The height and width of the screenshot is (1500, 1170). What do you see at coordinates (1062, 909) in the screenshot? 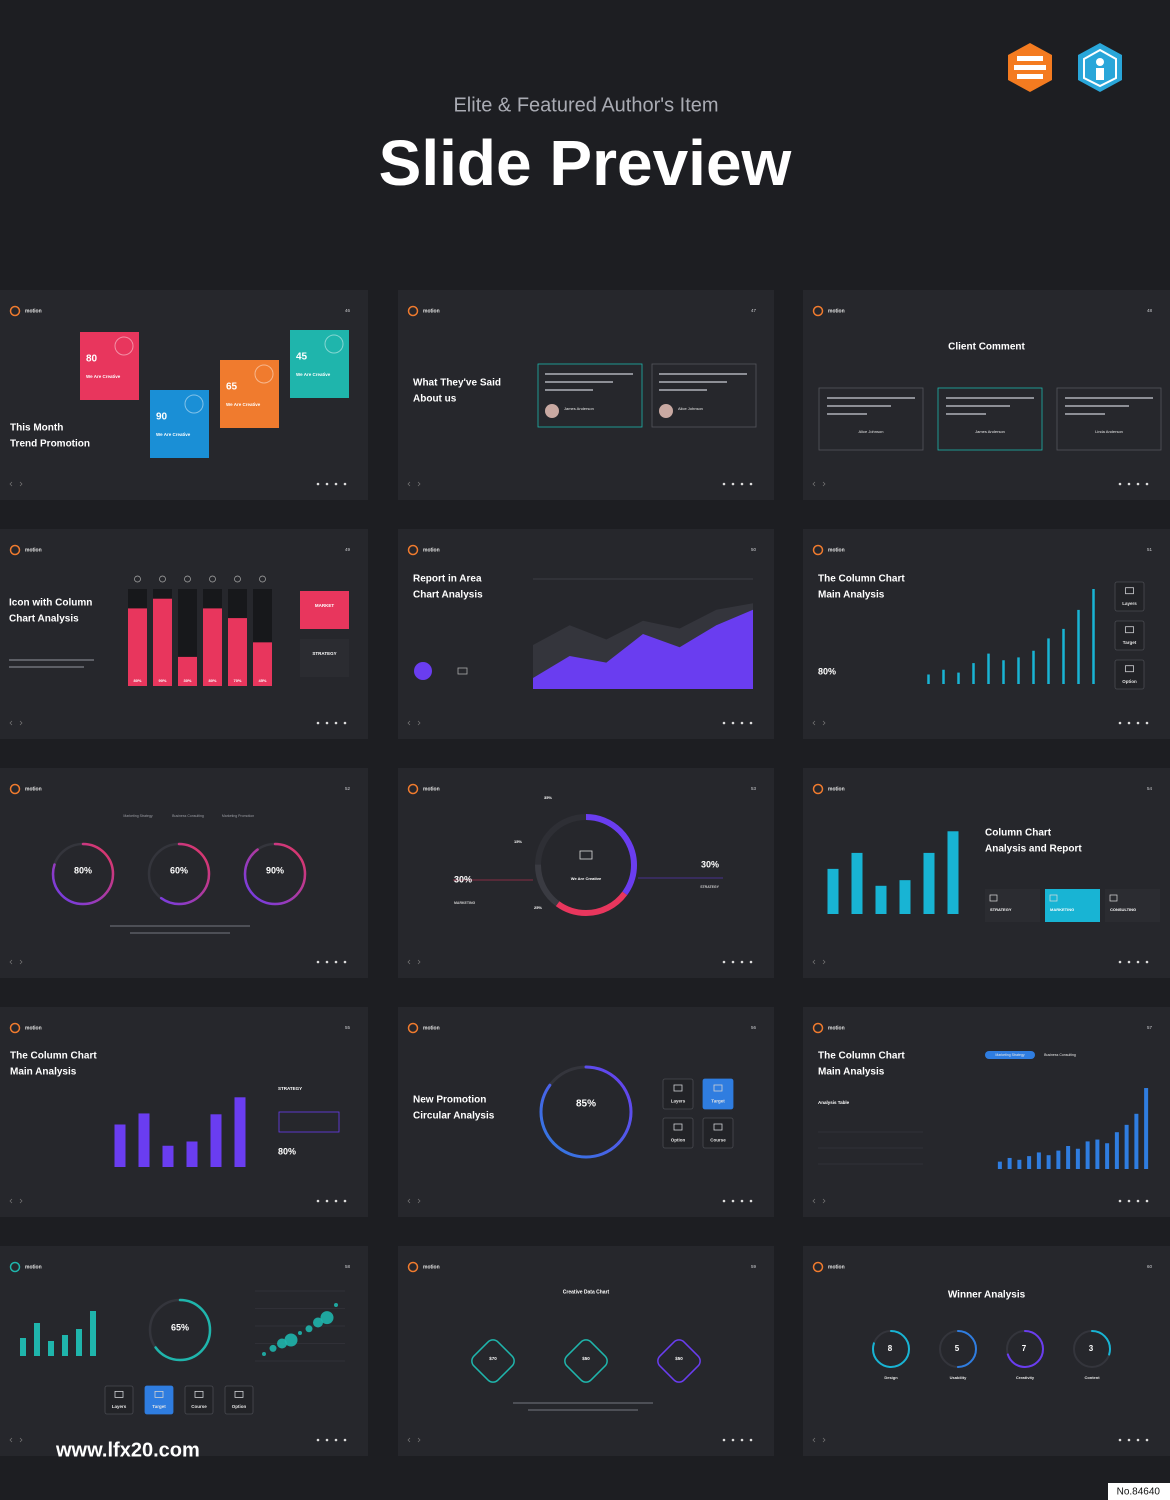
I see `box-label: MARKETING` at bounding box center [1062, 909].